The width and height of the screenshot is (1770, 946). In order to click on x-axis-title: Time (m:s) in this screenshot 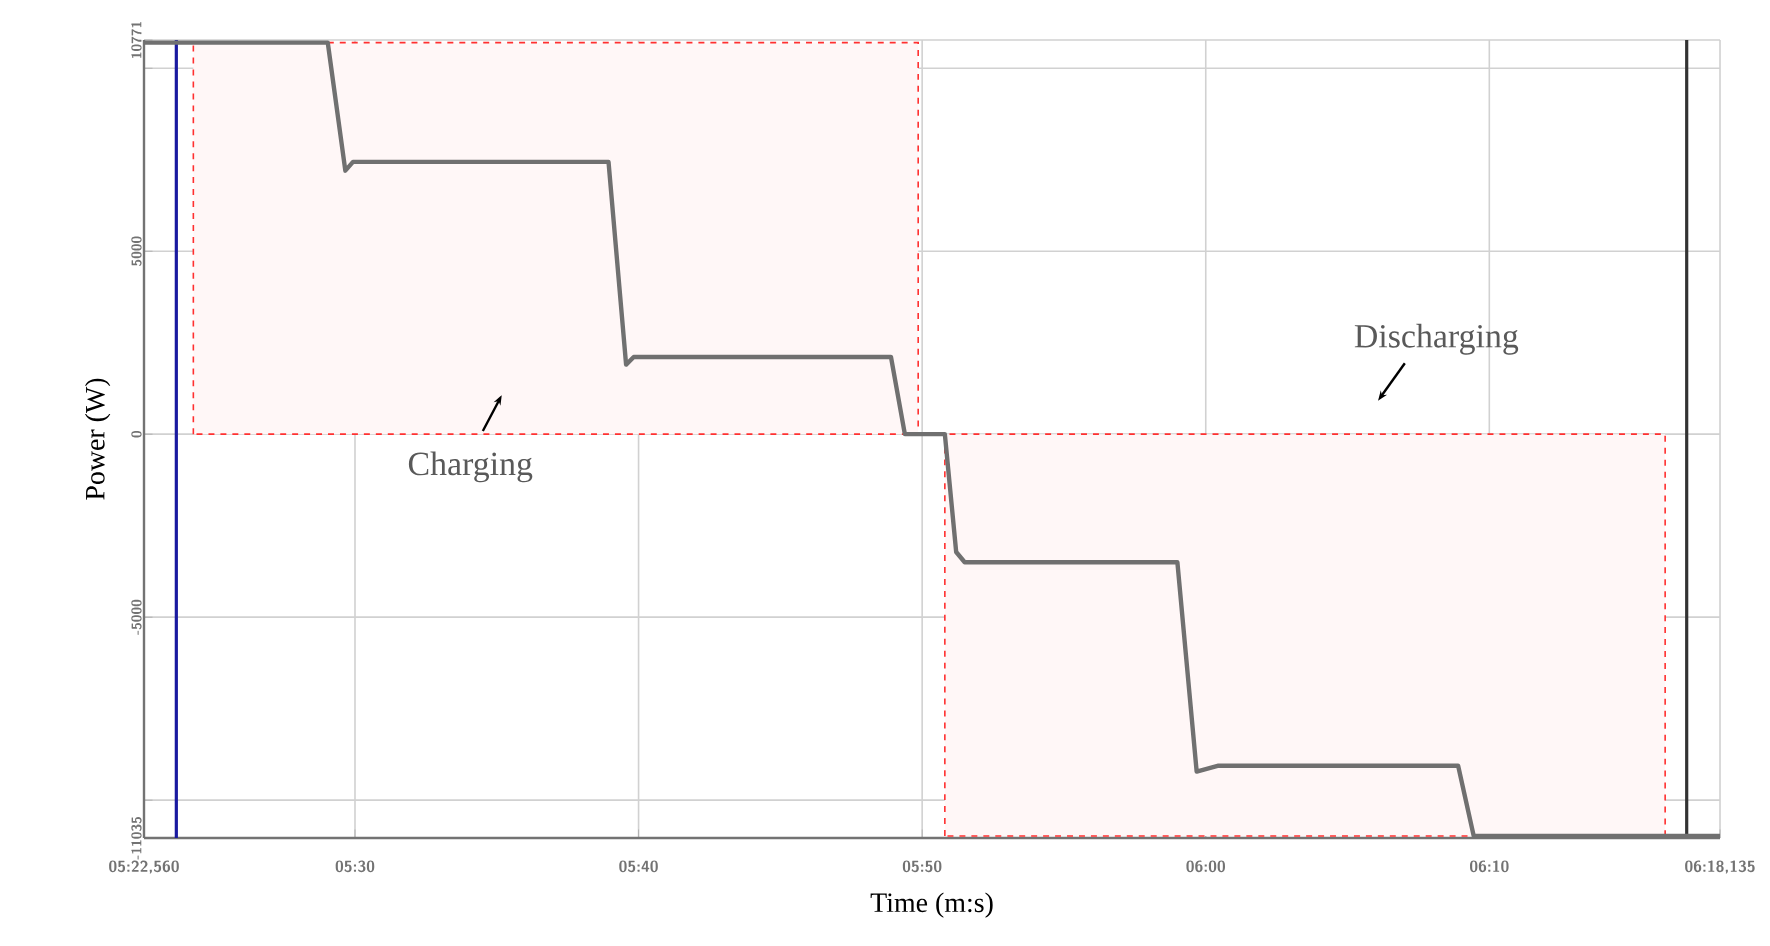, I will do `click(931, 905)`.